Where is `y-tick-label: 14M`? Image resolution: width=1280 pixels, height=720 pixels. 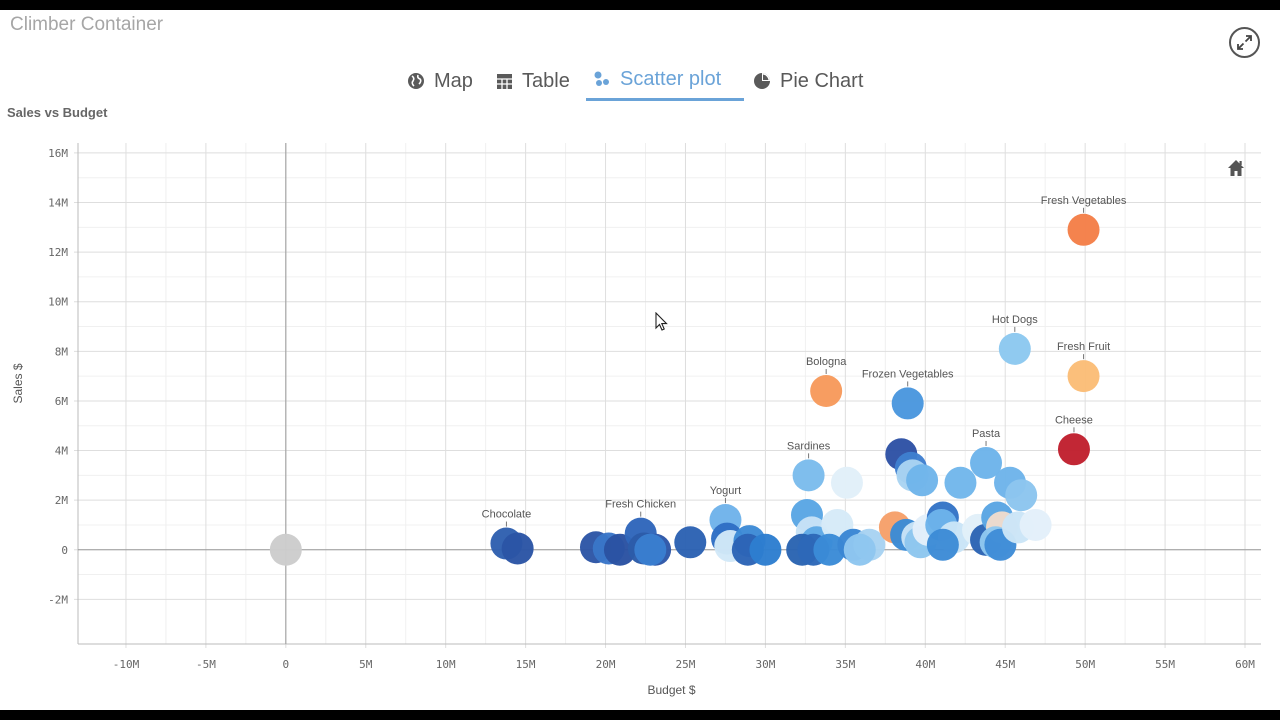 y-tick-label: 14M is located at coordinates (58, 203).